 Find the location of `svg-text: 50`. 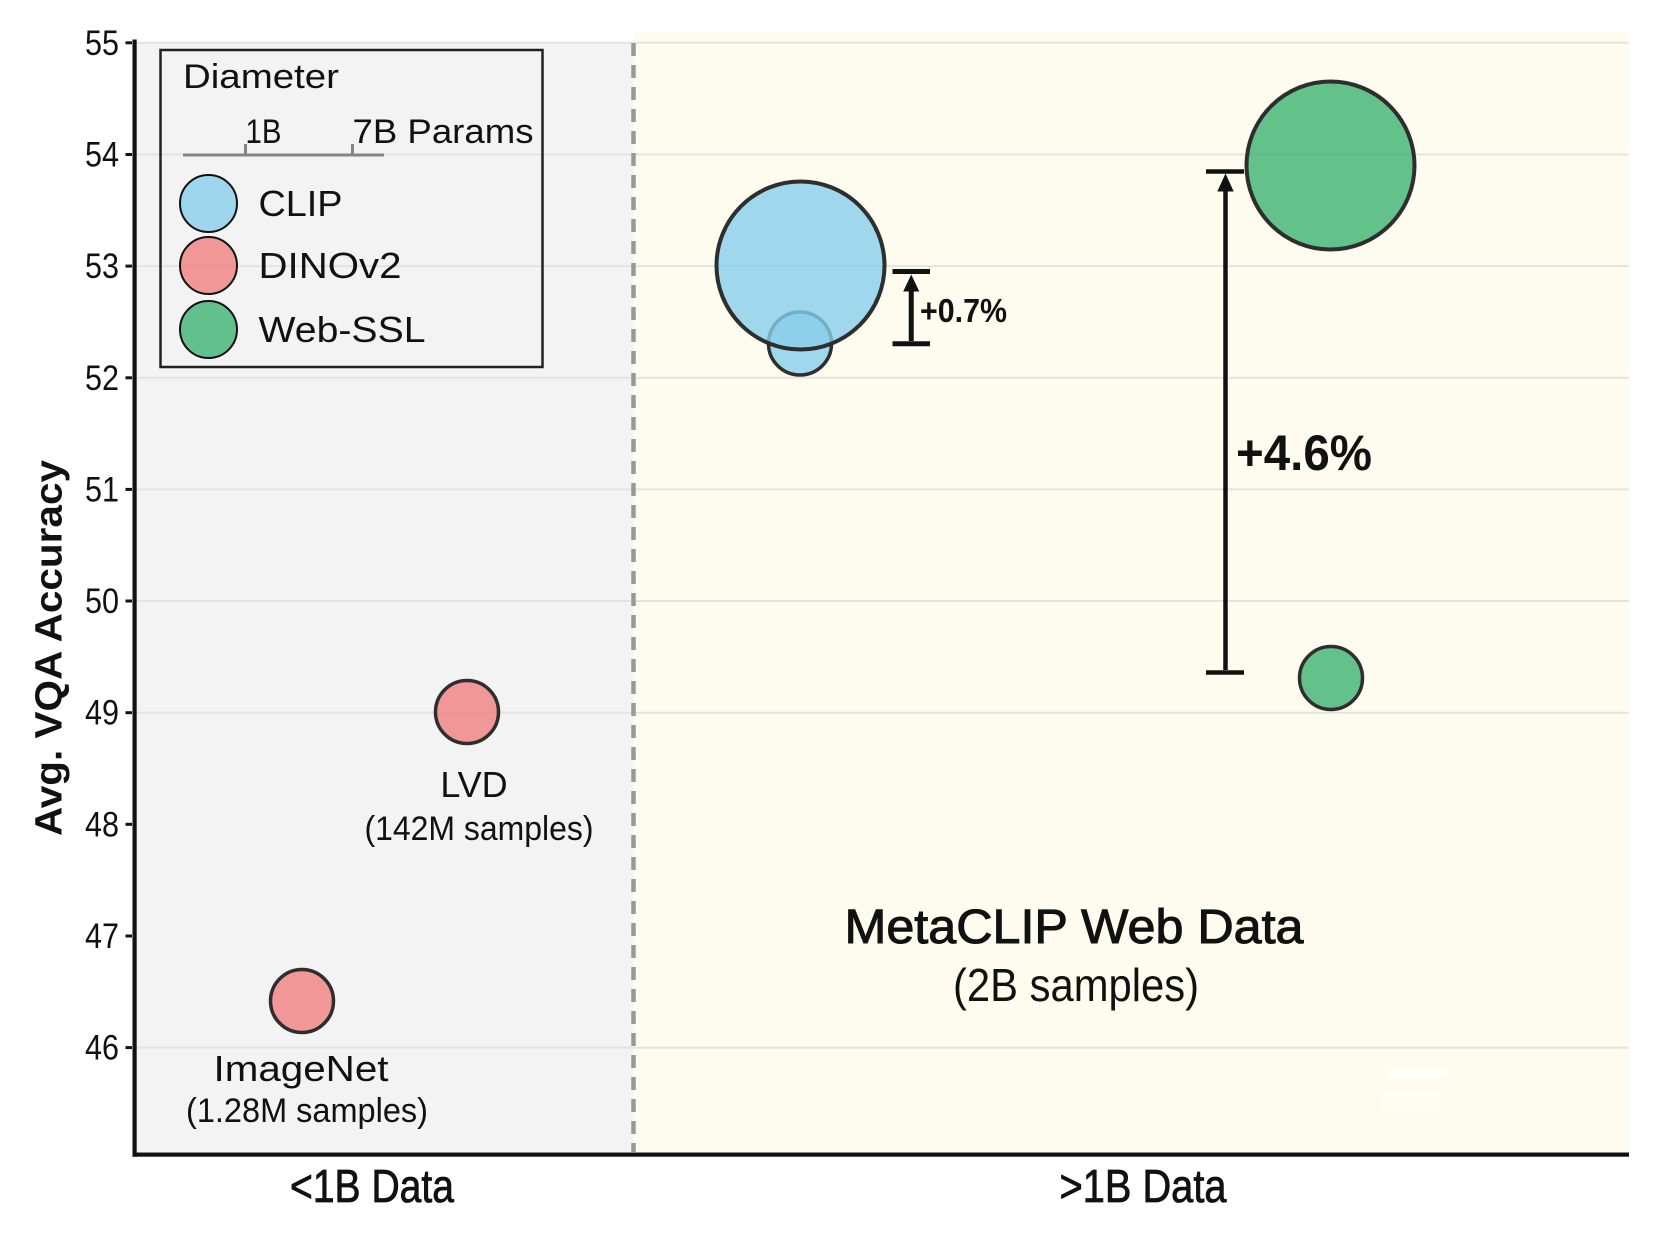

svg-text: 50 is located at coordinates (102, 601).